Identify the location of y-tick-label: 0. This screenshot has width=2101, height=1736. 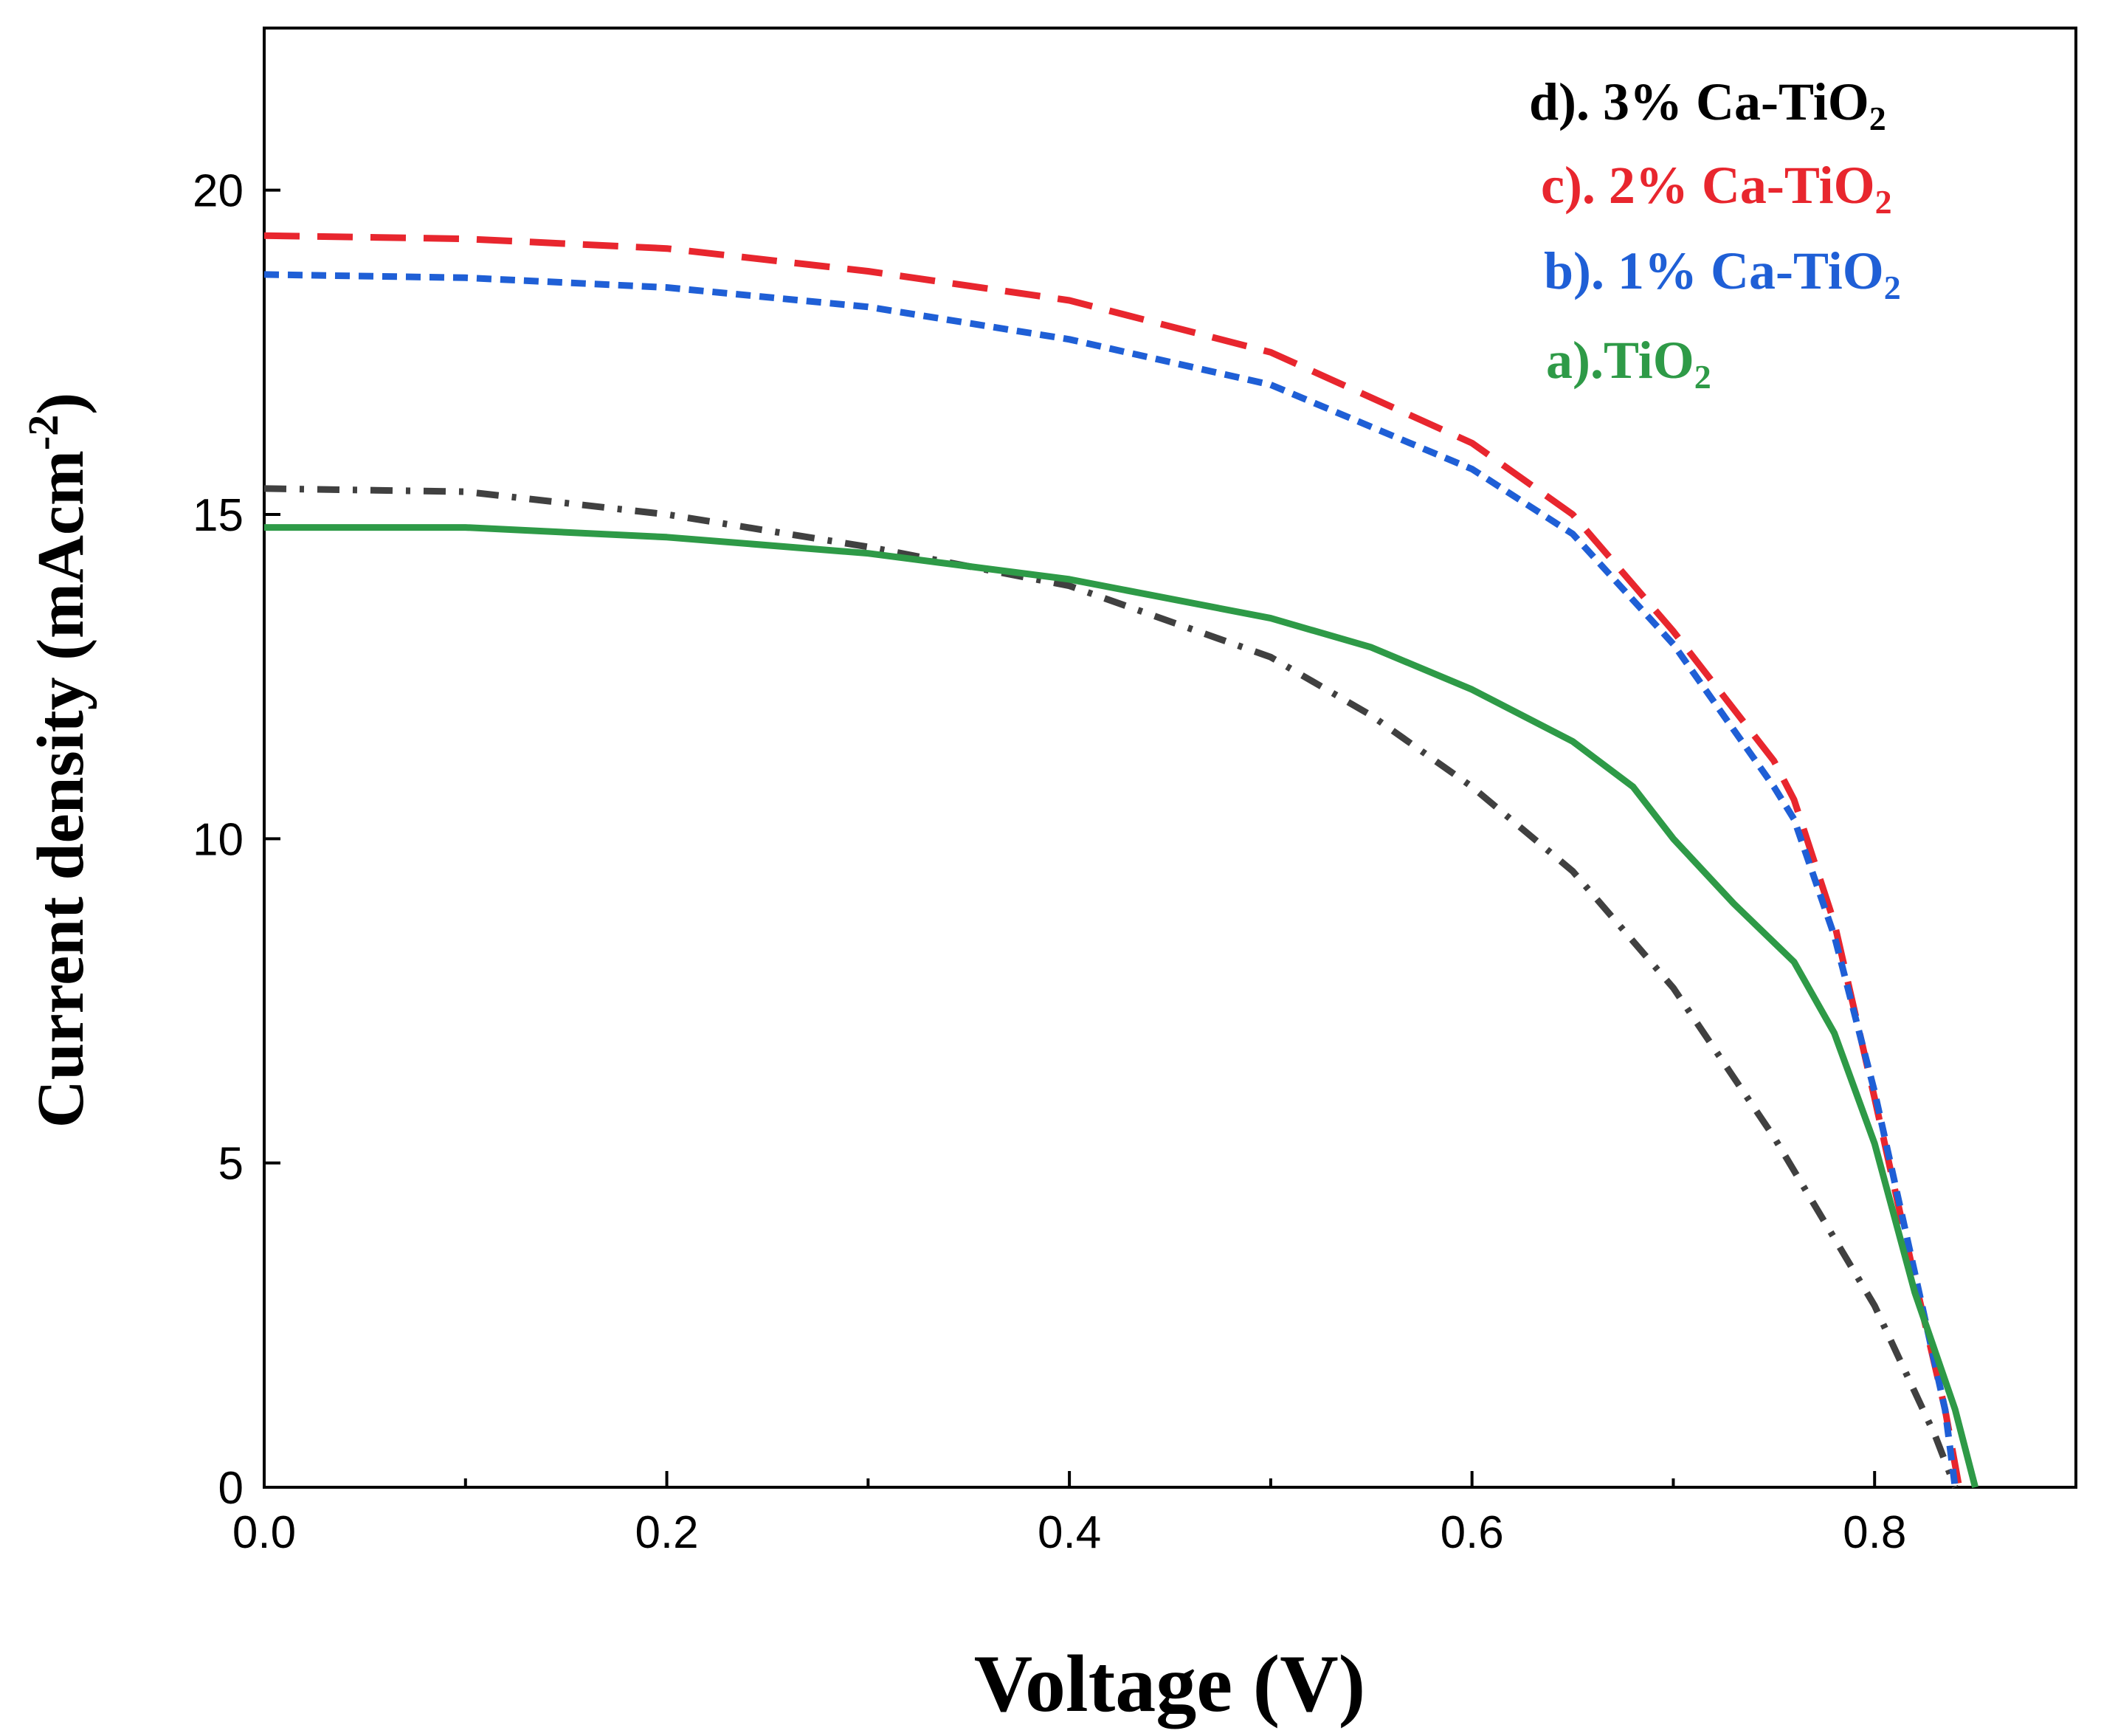
(231, 1488).